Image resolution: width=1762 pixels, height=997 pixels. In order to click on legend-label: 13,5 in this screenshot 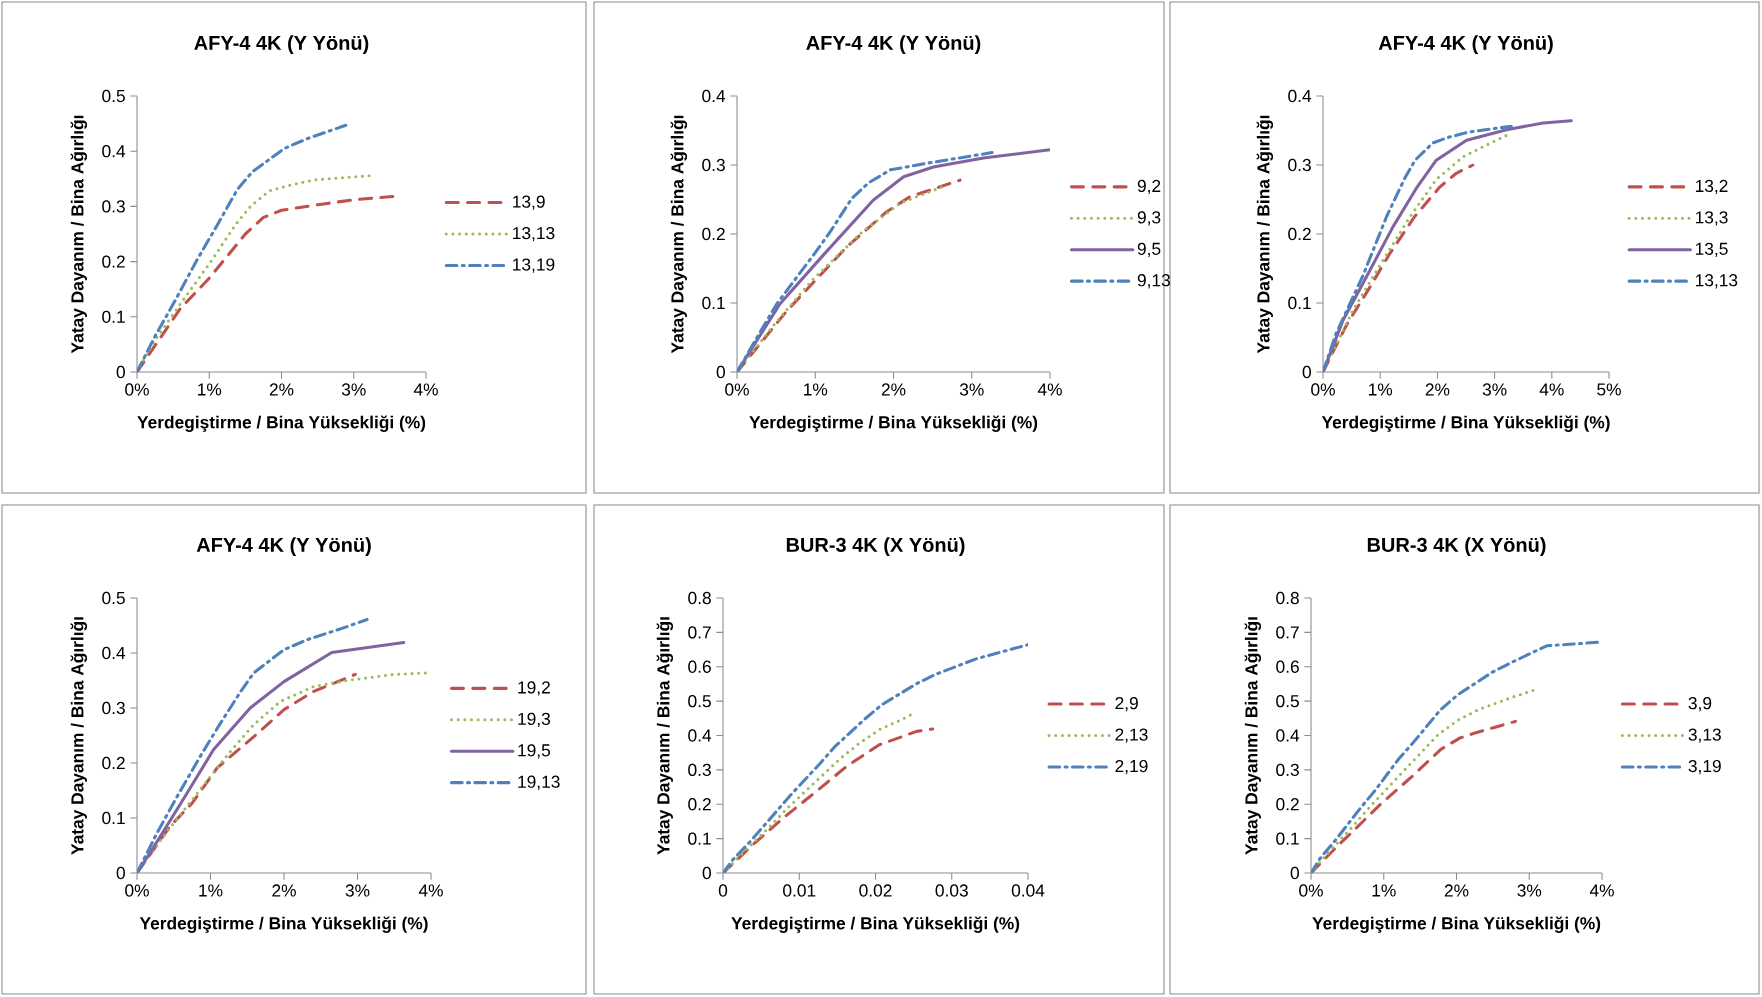, I will do `click(1711, 249)`.